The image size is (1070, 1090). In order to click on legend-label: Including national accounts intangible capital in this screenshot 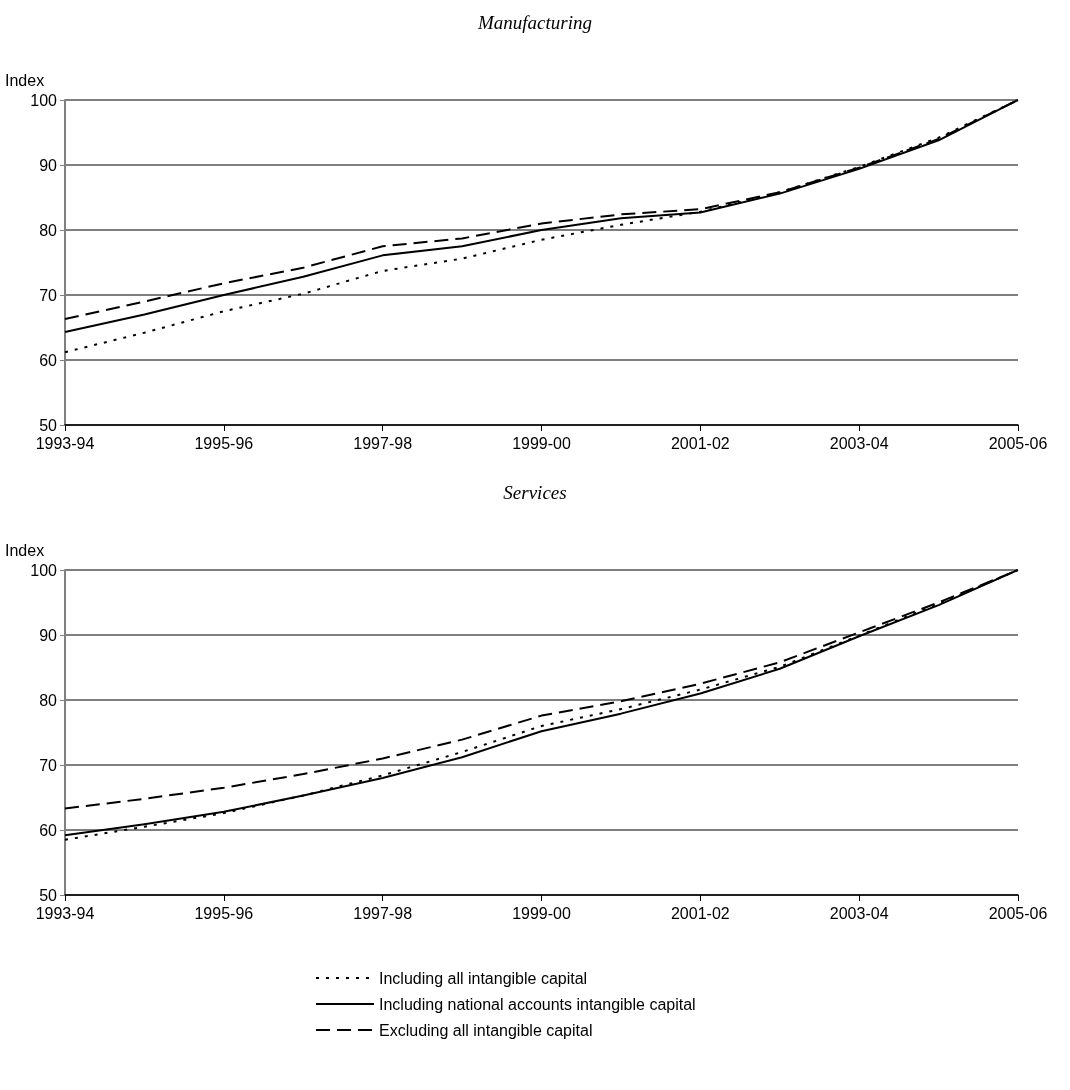, I will do `click(537, 1004)`.